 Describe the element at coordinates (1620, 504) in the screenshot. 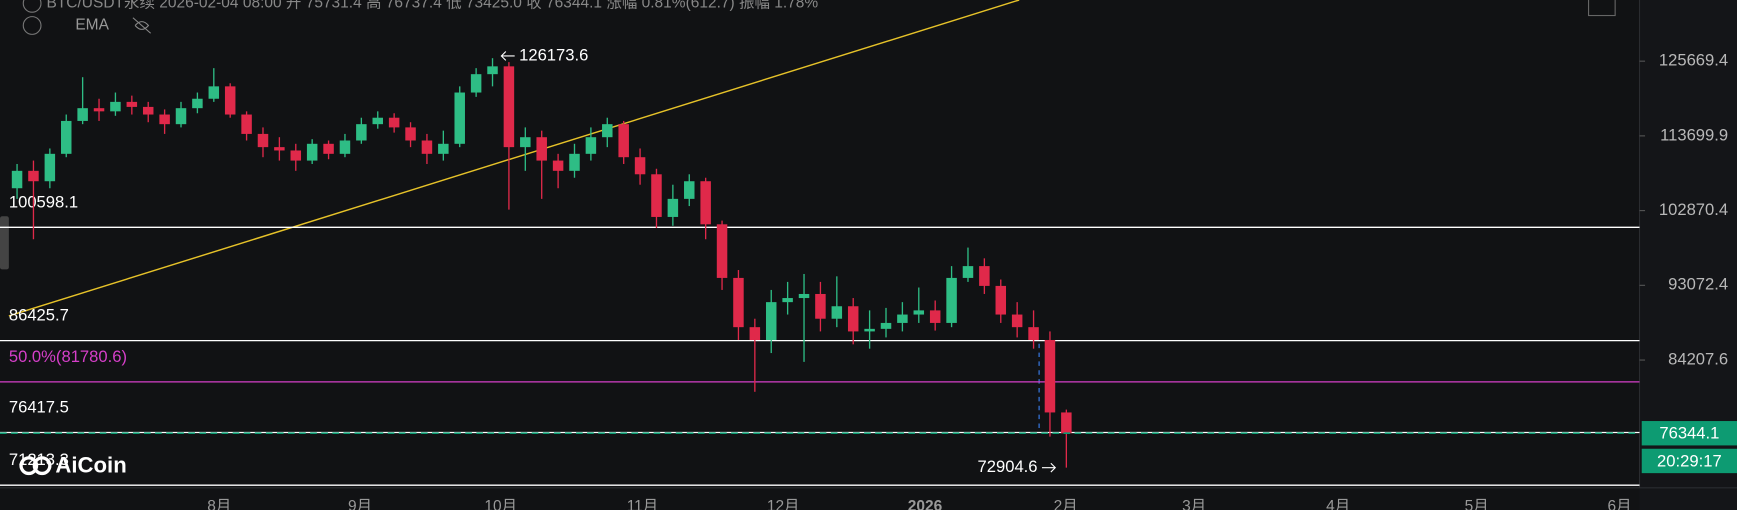

I see `x-tick-label: 6月` at that location.